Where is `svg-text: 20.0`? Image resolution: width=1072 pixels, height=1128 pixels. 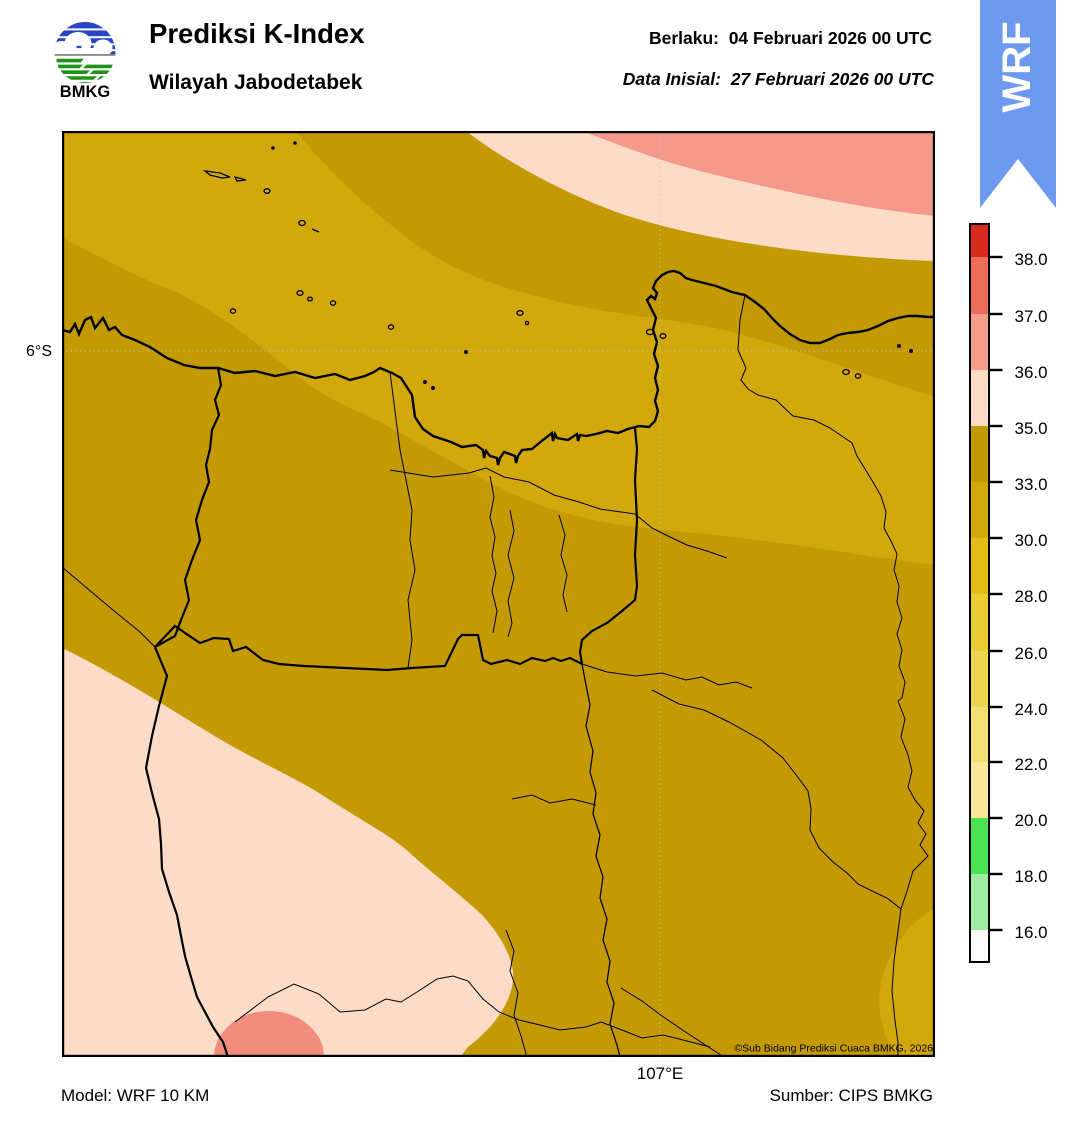 svg-text: 20.0 is located at coordinates (1031, 820).